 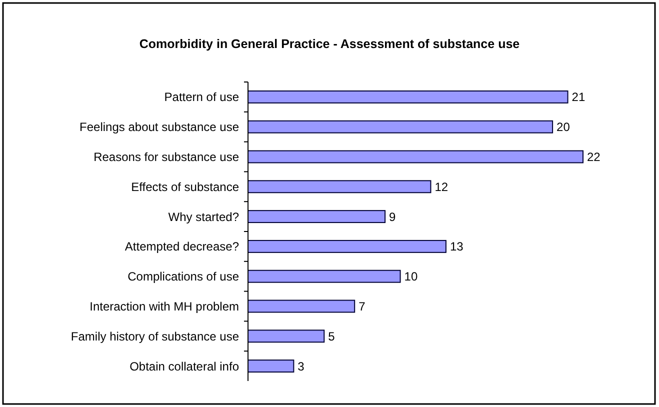 I want to click on data-label: 5, so click(x=332, y=336).